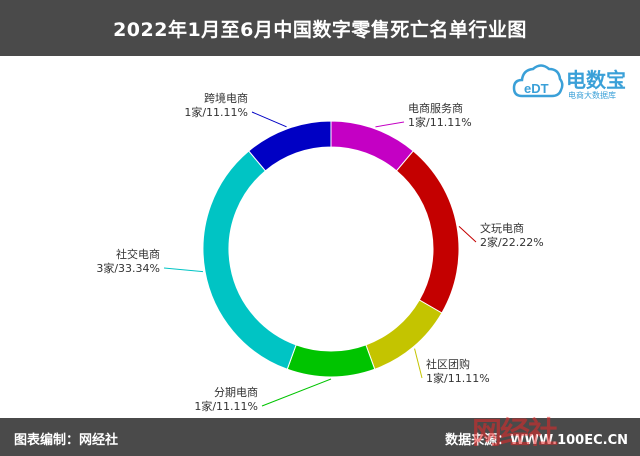 This screenshot has width=640, height=456. What do you see at coordinates (226, 406) in the screenshot?
I see `value-label-4: 1家/11.11%` at bounding box center [226, 406].